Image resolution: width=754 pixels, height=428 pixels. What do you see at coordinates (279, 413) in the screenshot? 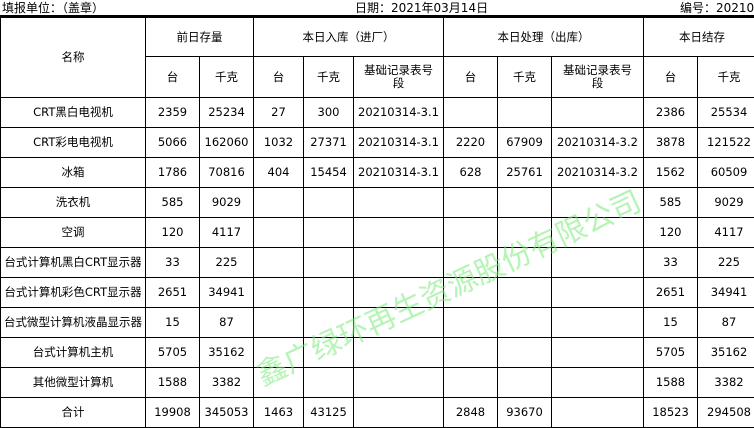
I see `cell: 1463` at bounding box center [279, 413].